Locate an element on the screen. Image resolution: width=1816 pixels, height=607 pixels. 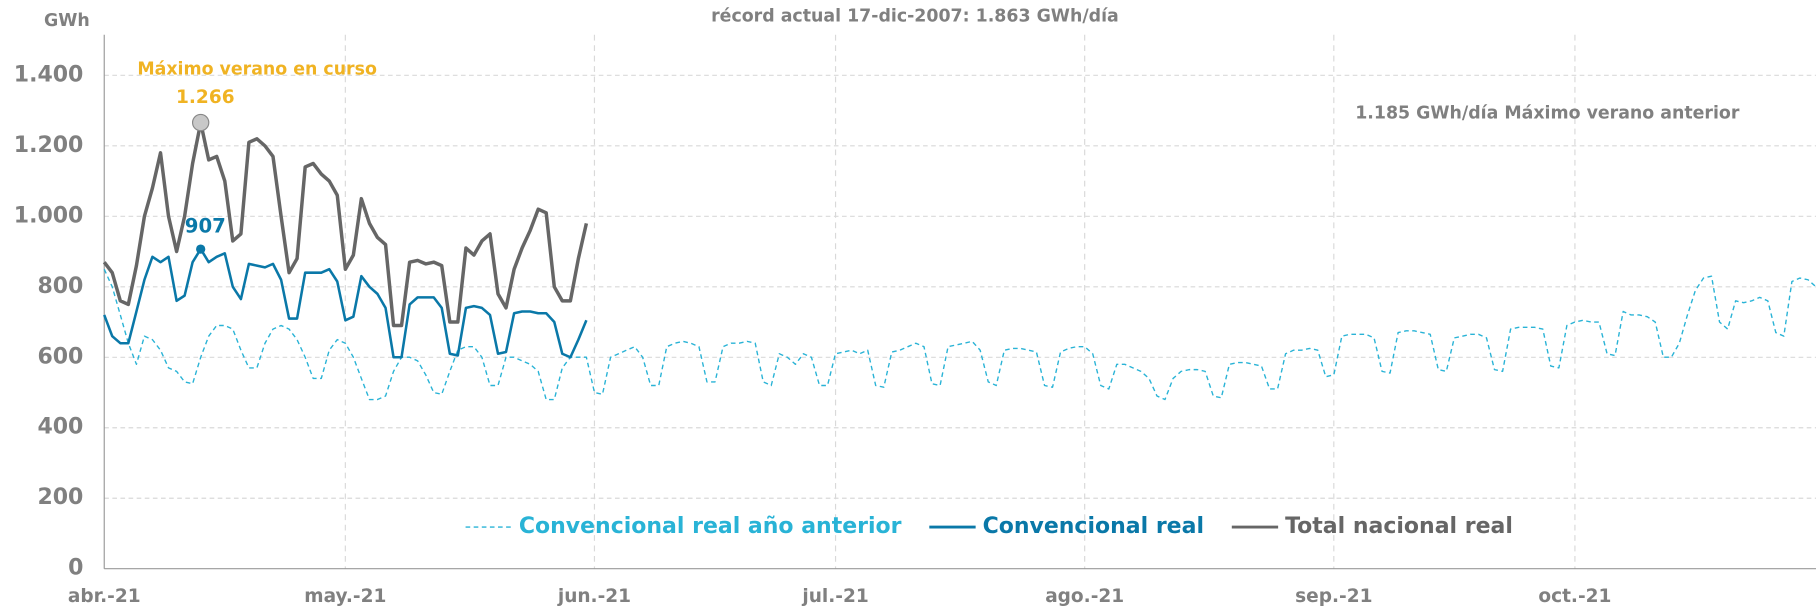
highlight-label: 1.266 is located at coordinates (205, 97).